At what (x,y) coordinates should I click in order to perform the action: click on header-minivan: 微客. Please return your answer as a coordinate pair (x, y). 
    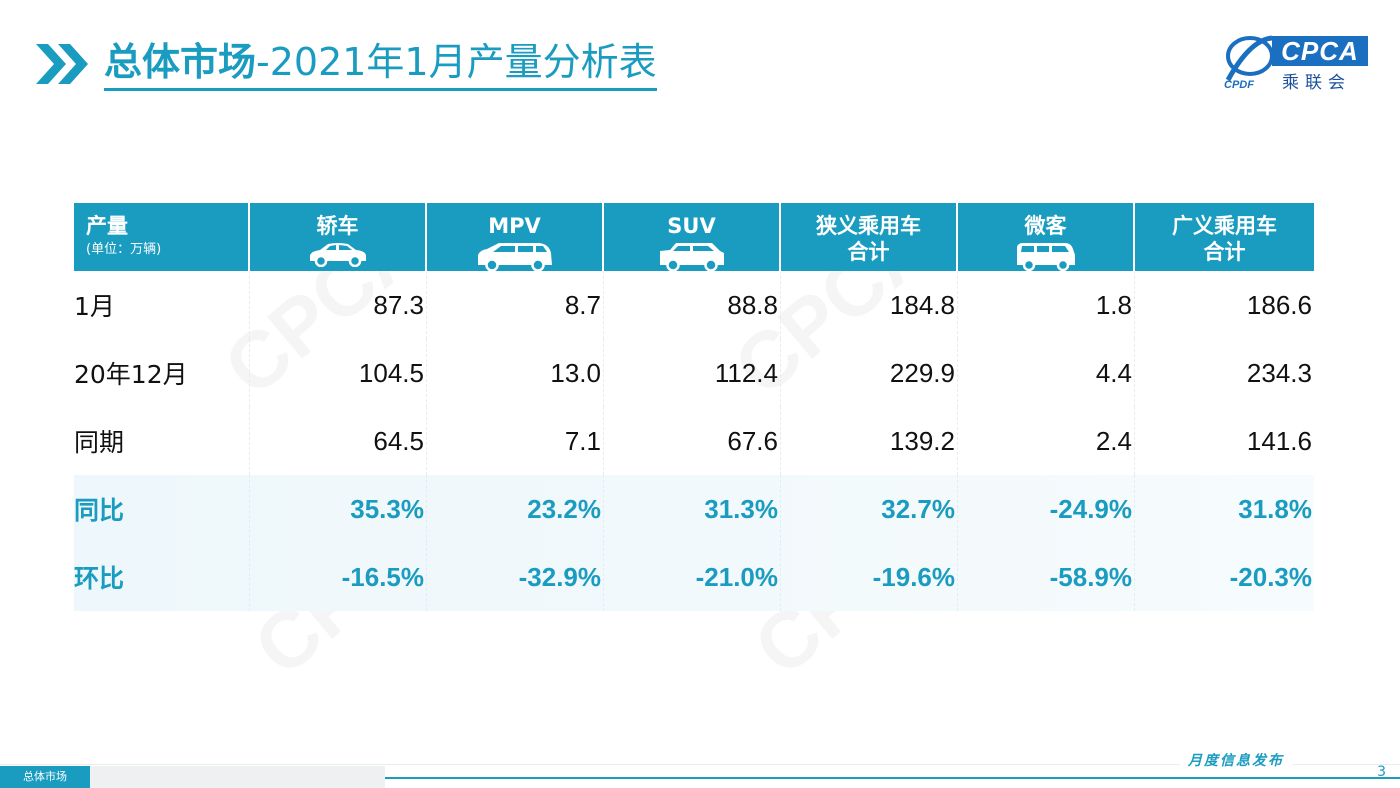
    Looking at the image, I should click on (1046, 237).